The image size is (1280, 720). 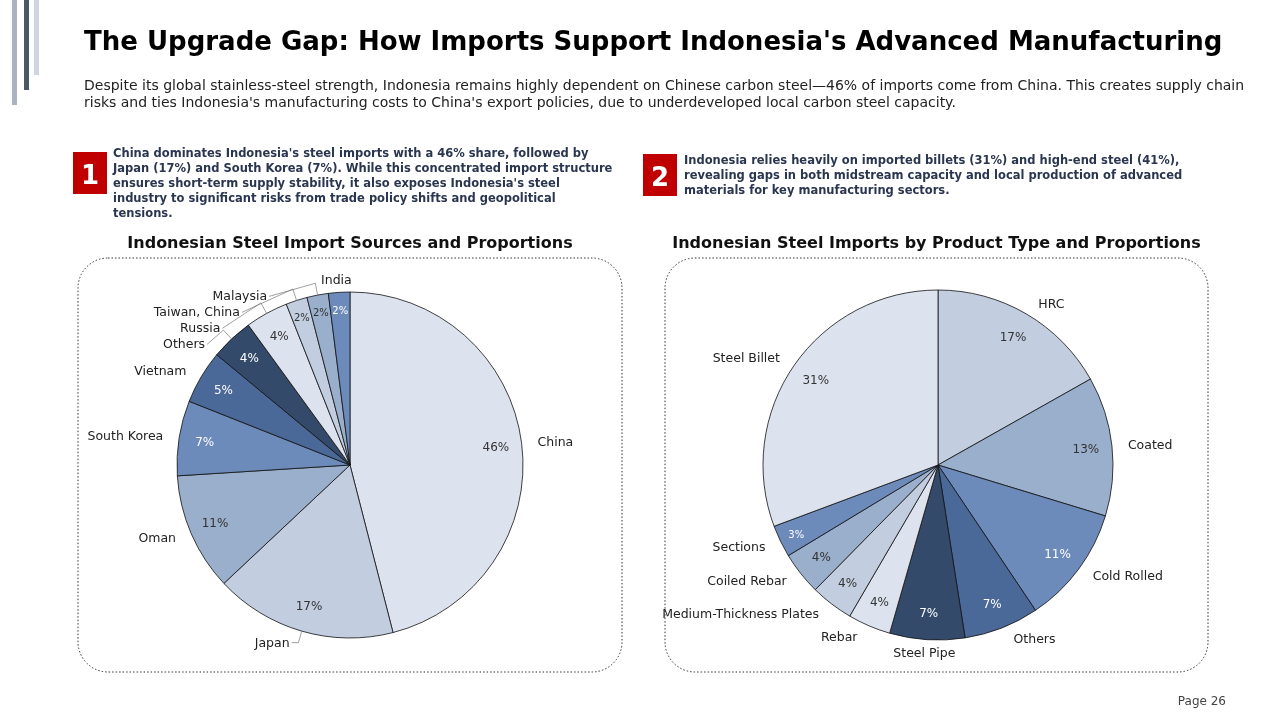 What do you see at coordinates (739, 546) in the screenshot?
I see `slice-label: Sections` at bounding box center [739, 546].